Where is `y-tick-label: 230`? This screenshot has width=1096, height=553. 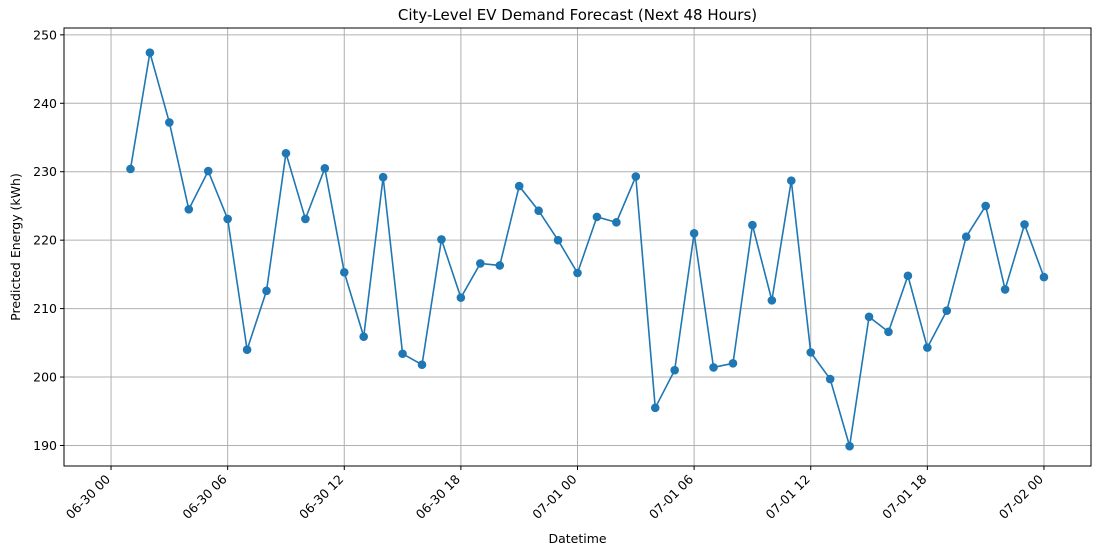 y-tick-label: 230 is located at coordinates (45, 171).